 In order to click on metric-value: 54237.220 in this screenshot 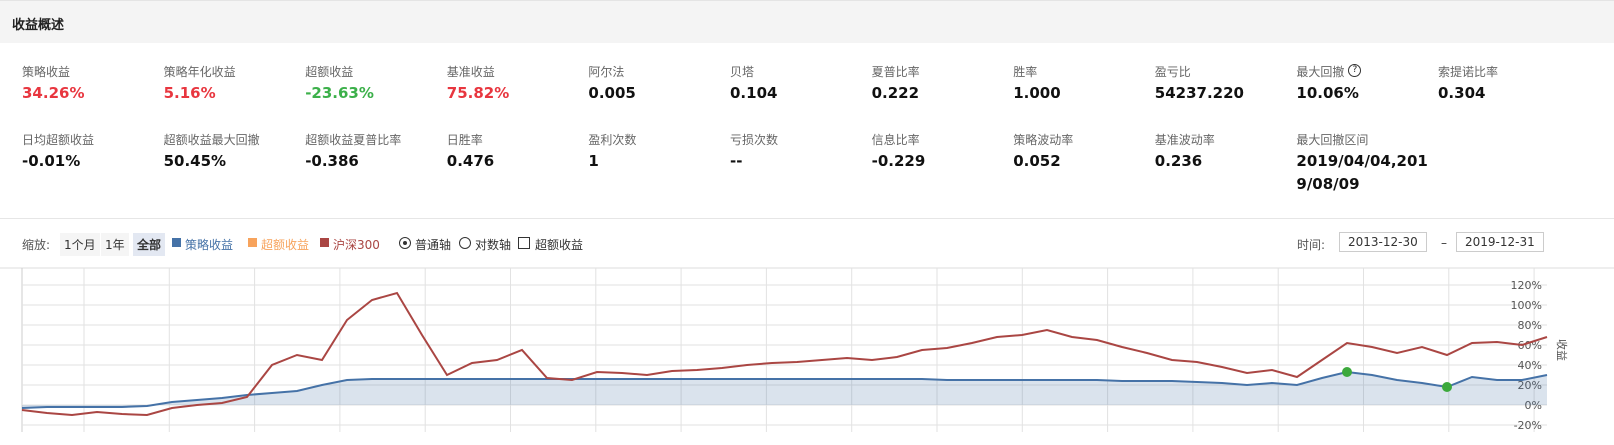, I will do `click(1199, 93)`.